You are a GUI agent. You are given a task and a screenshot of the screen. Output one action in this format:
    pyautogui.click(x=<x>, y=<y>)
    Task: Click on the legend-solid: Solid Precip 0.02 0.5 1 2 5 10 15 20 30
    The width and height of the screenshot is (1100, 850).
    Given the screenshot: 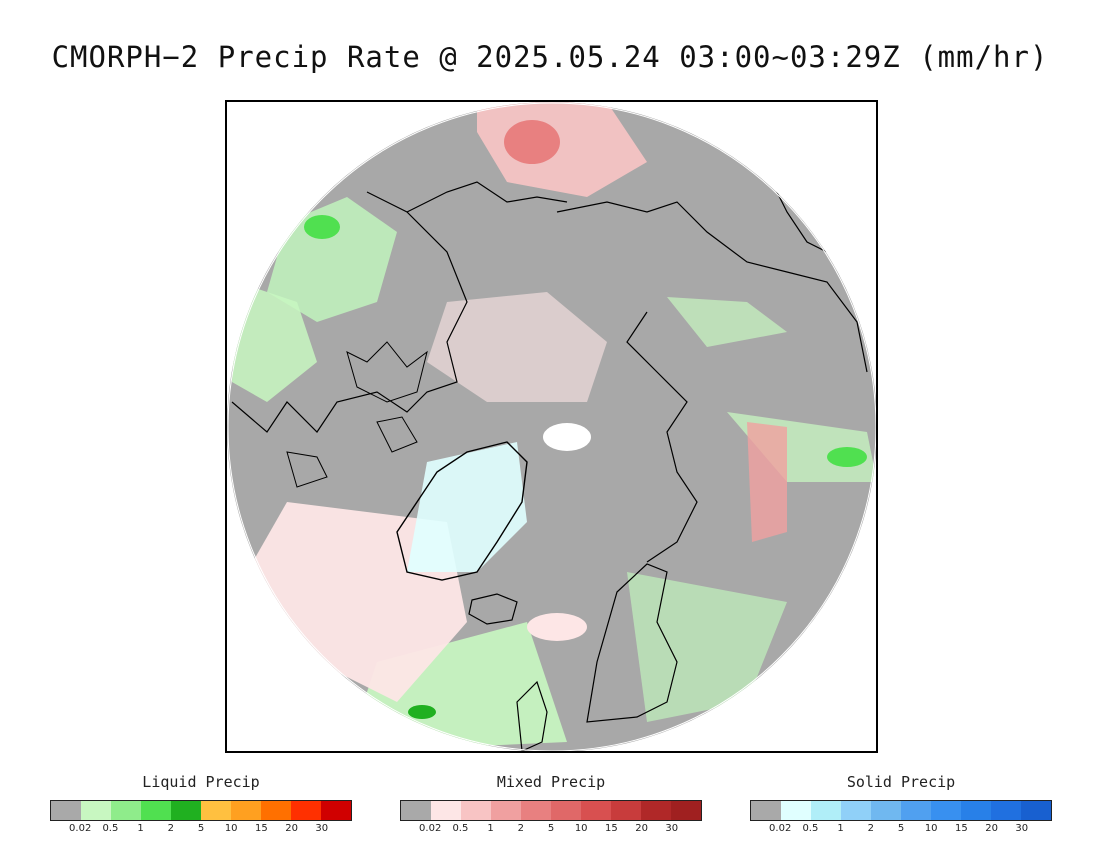 What is the action you would take?
    pyautogui.click(x=901, y=807)
    